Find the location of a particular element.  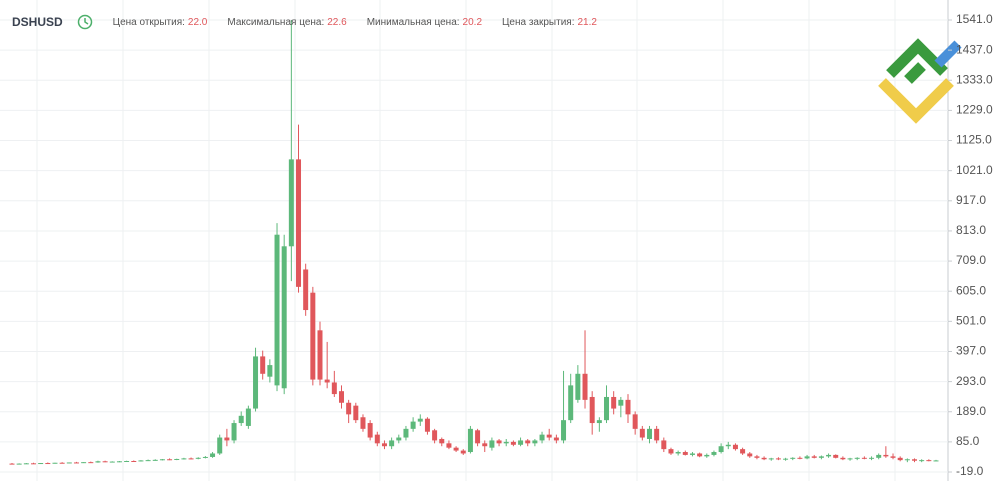

y-tick-label: 917.0 is located at coordinates (971, 200).